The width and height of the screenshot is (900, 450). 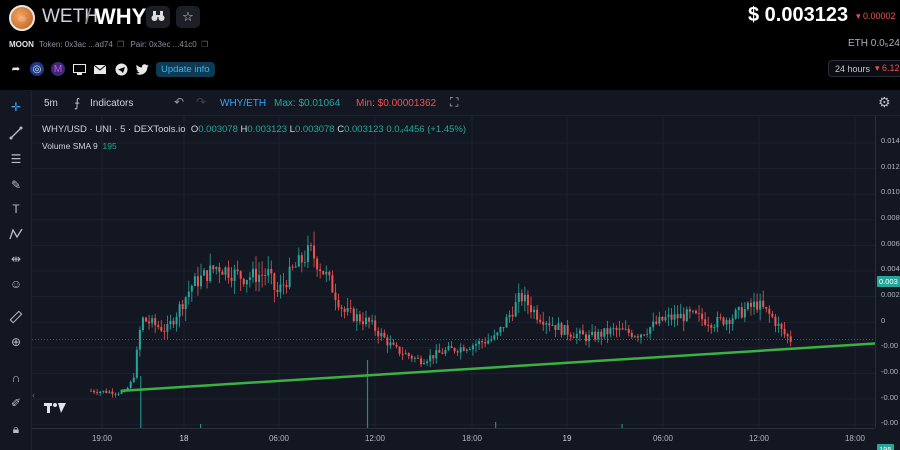 I want to click on etherscan-icon: ◎, so click(x=37, y=69).